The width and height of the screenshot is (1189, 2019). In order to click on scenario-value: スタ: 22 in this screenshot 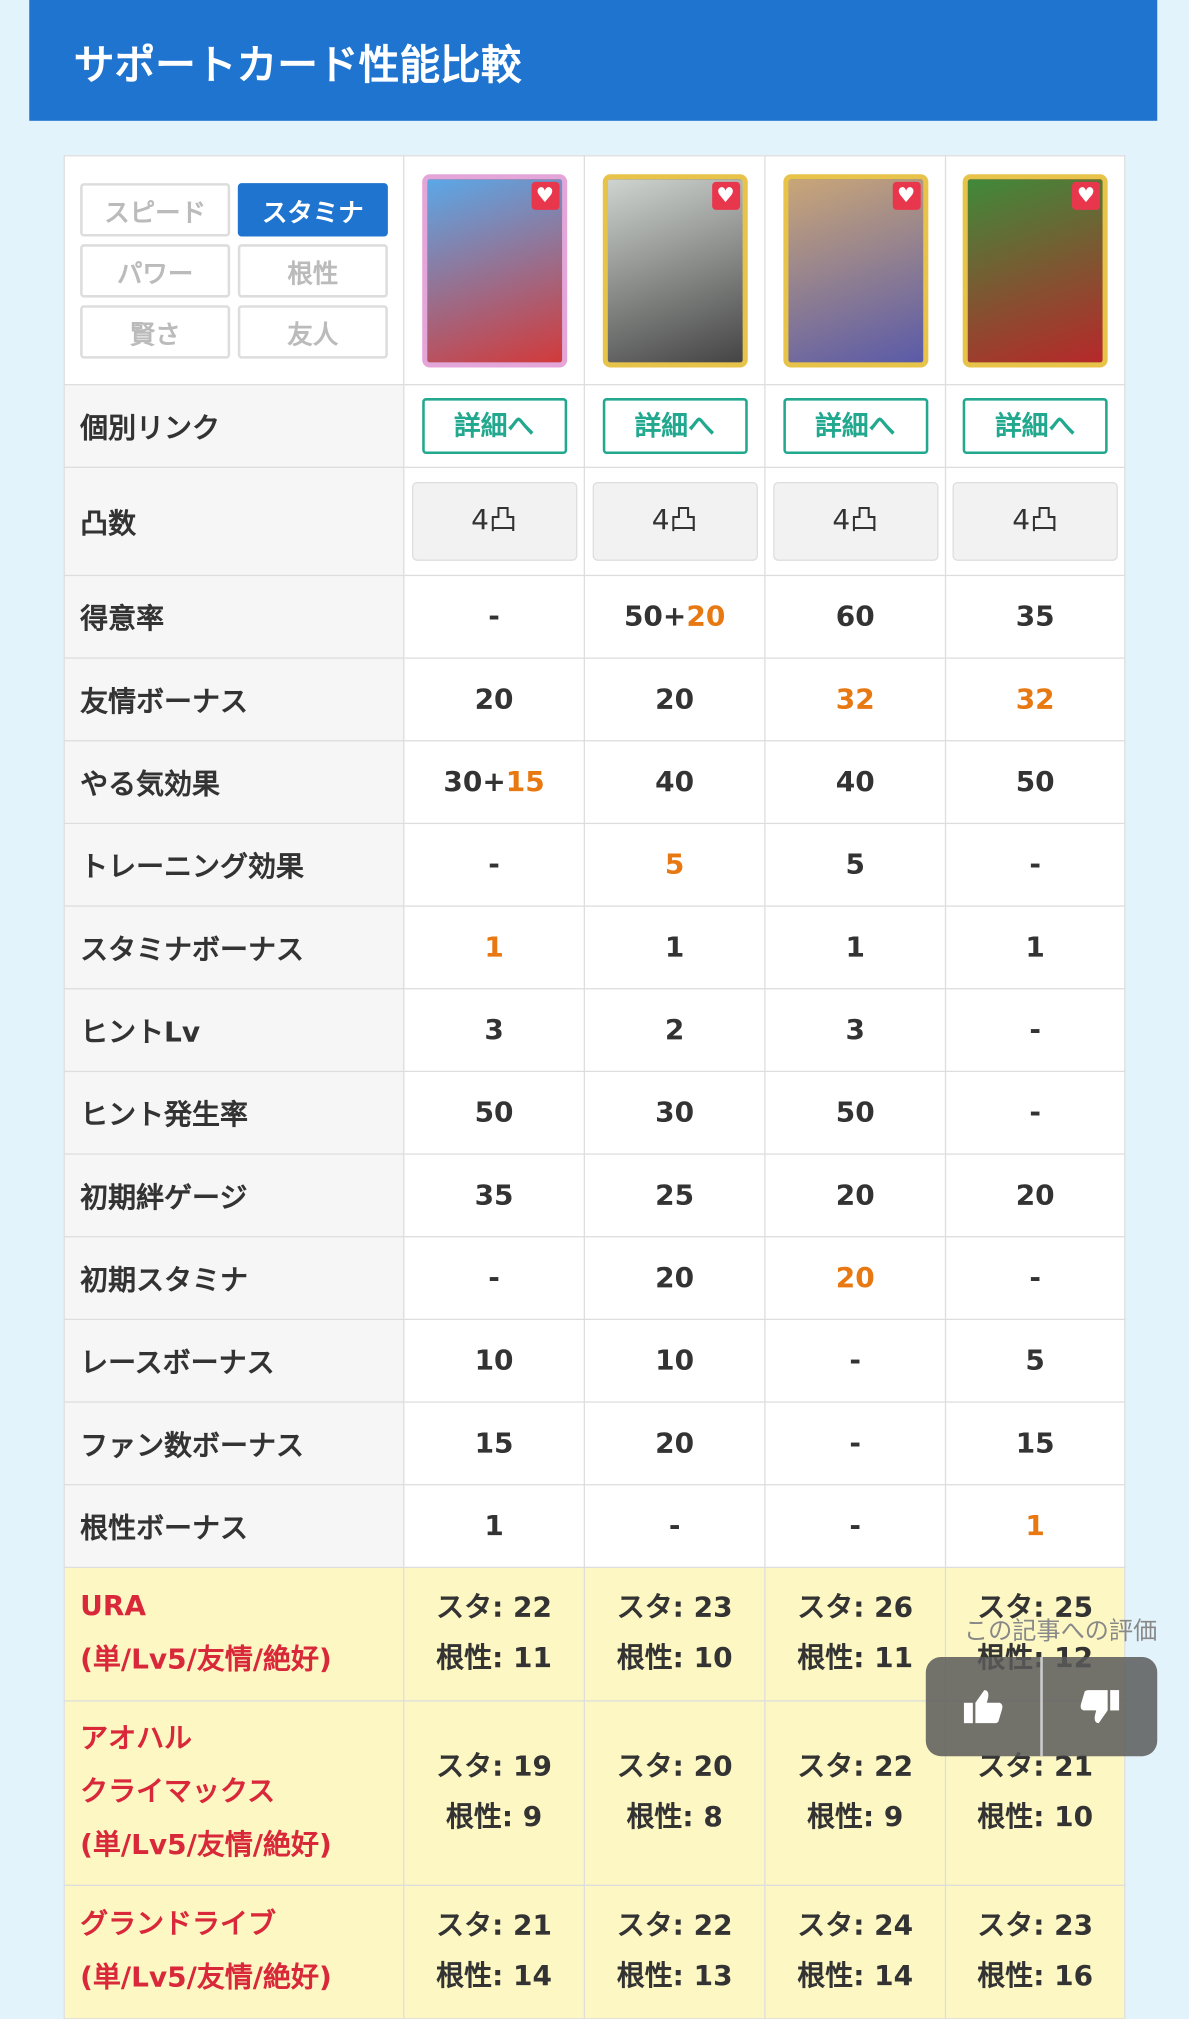, I will do `click(494, 1608)`.